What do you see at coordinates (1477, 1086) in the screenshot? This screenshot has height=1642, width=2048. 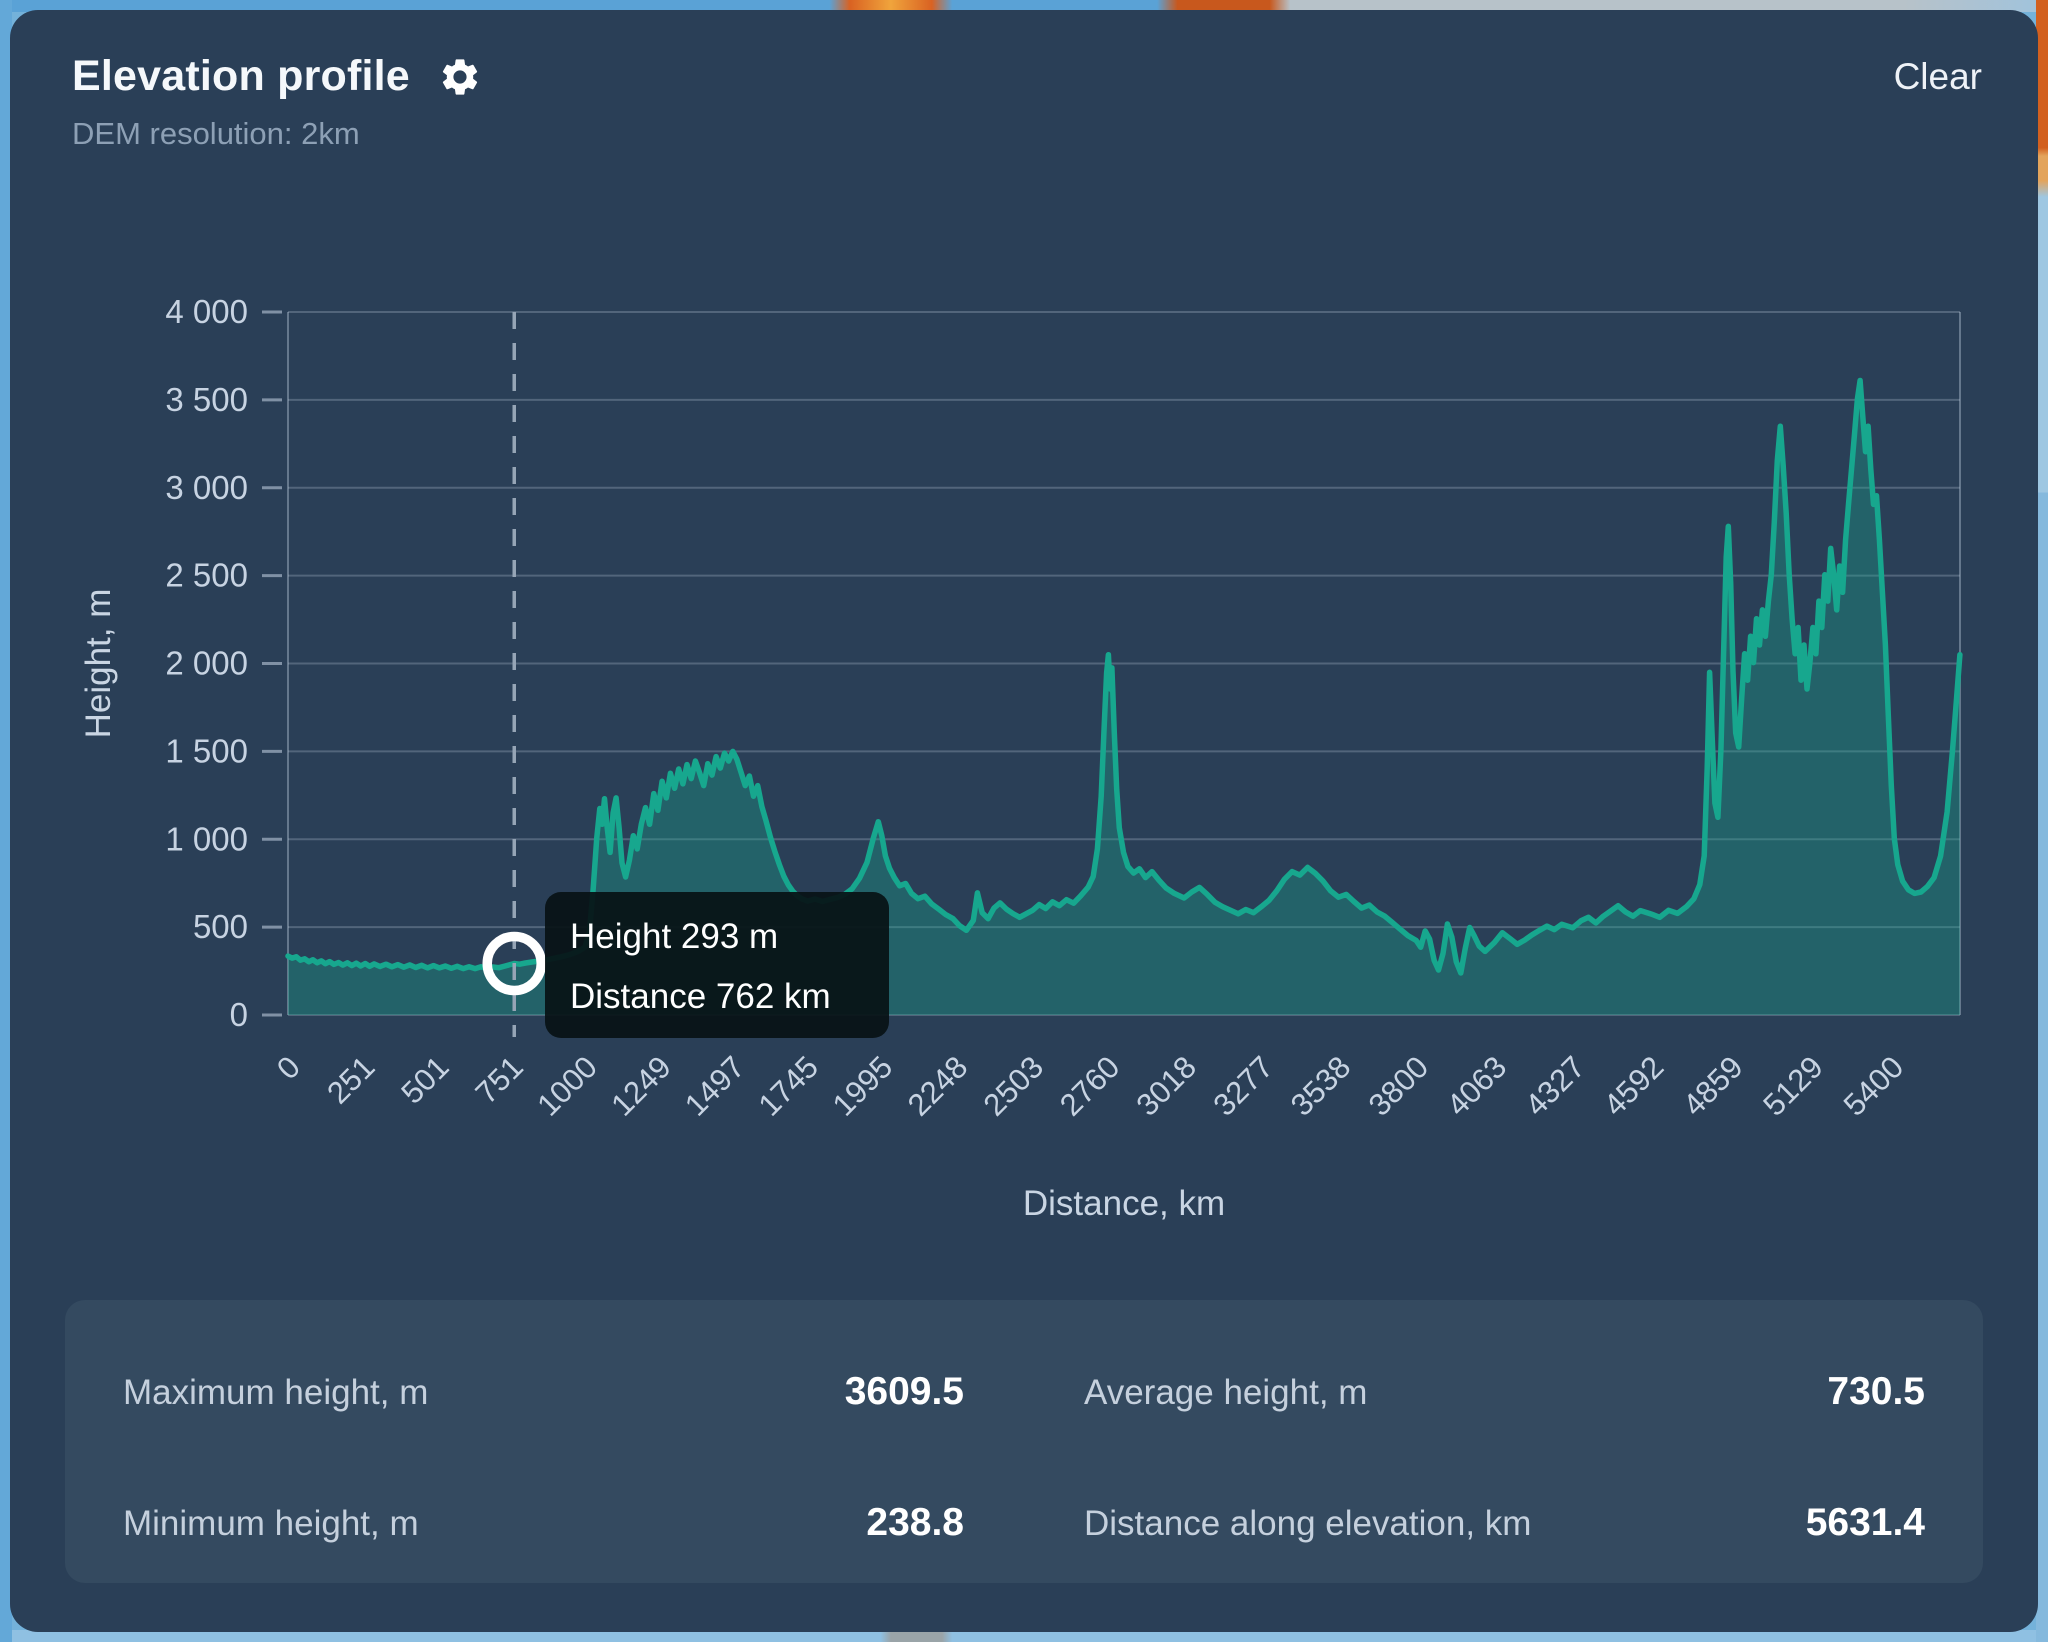 I see `x-tick-label: 4063` at bounding box center [1477, 1086].